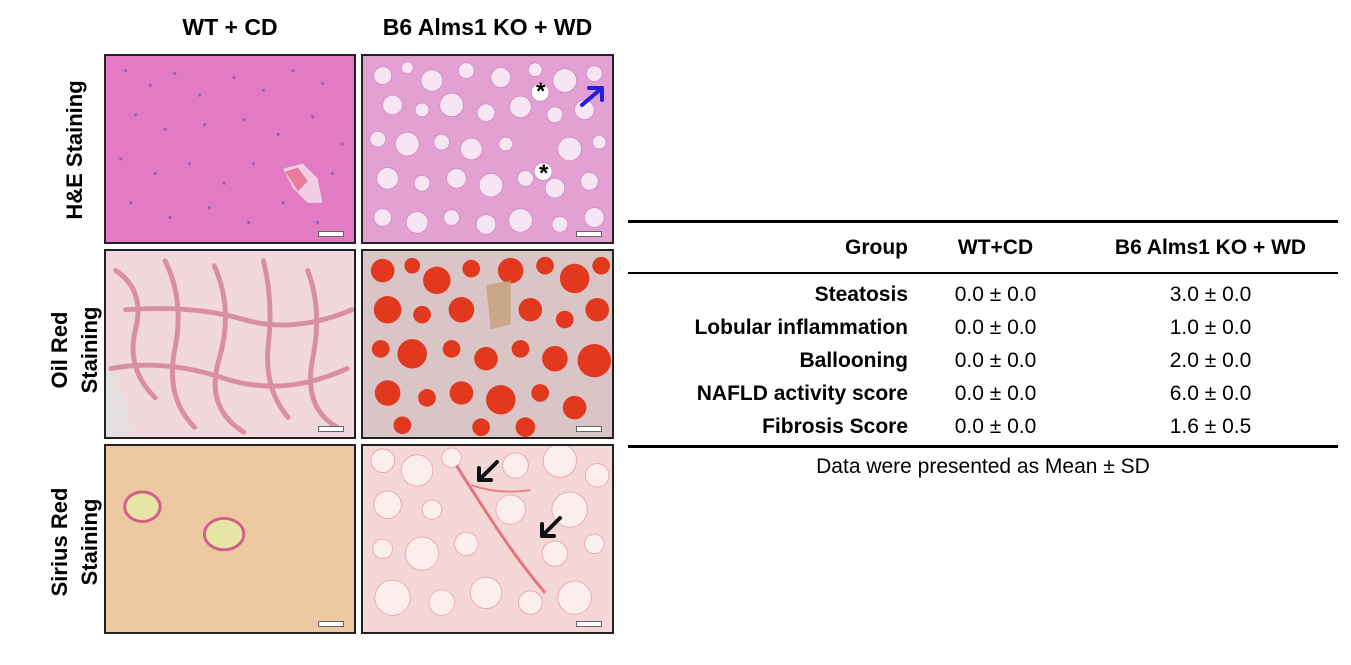 The height and width of the screenshot is (665, 1351). What do you see at coordinates (802, 393) in the screenshot?
I see `row-name: NAFLD activity score` at bounding box center [802, 393].